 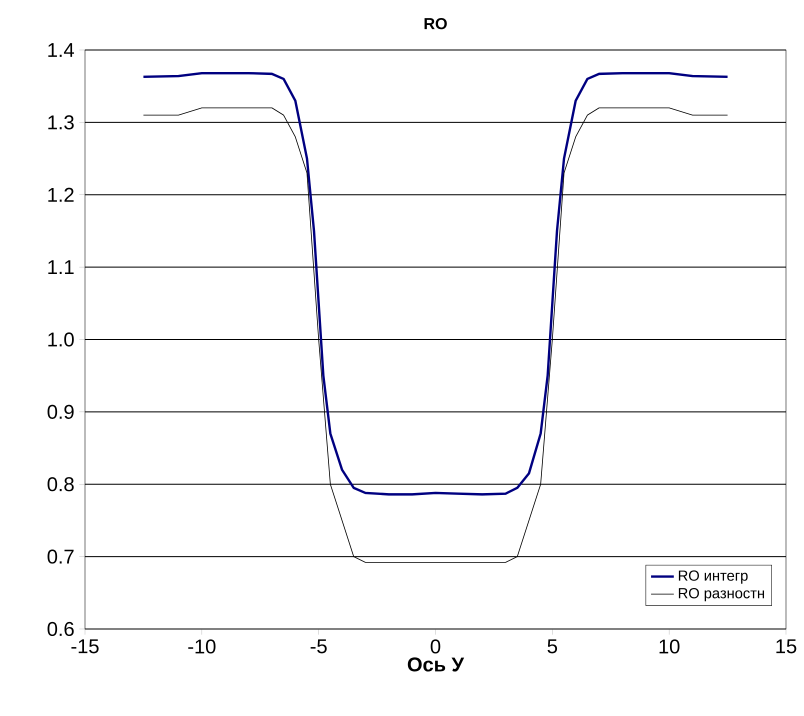 What do you see at coordinates (61, 411) in the screenshot?
I see `y-tick-label: 0.9` at bounding box center [61, 411].